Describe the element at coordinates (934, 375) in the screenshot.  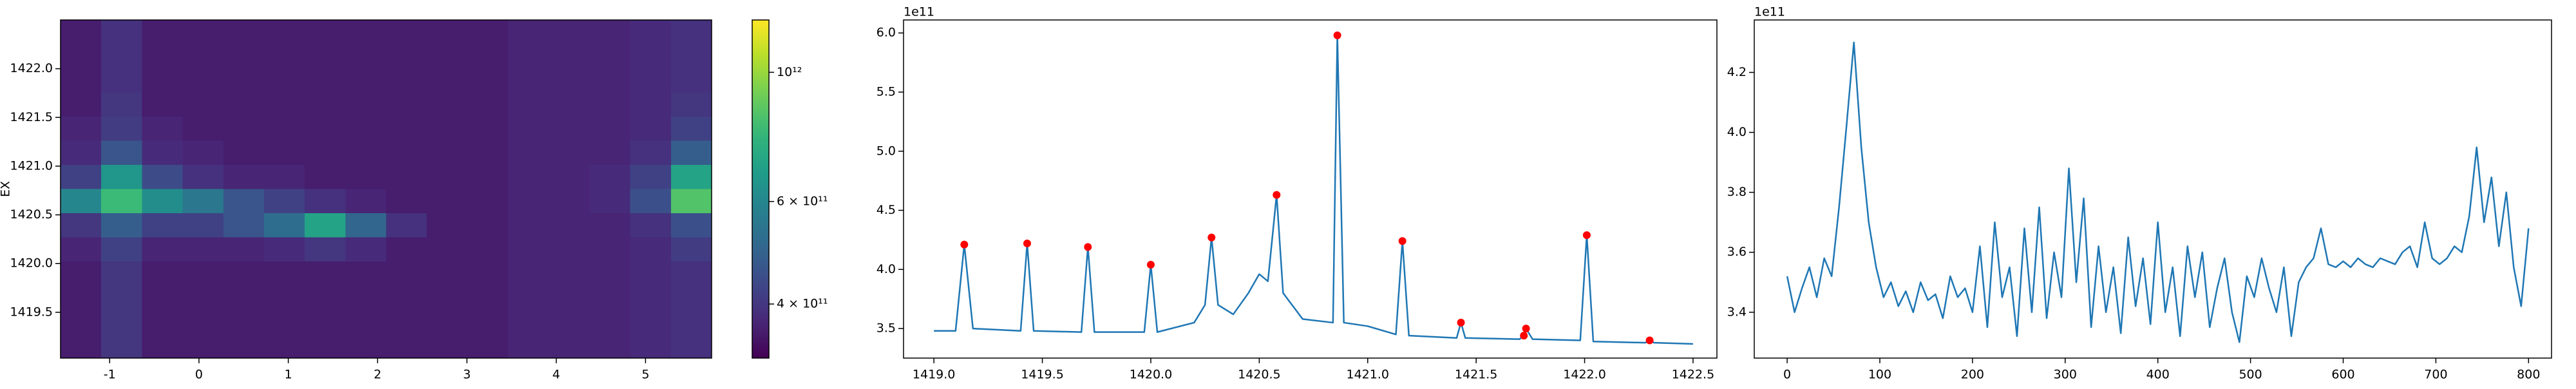
I see `x-tick-label: 1419.0` at that location.